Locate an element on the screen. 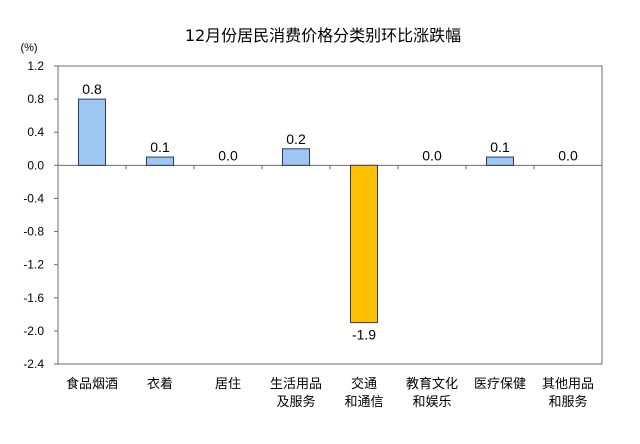 The image size is (640, 444). x-tick-label-4: 生活用品及服务 is located at coordinates (296, 393).